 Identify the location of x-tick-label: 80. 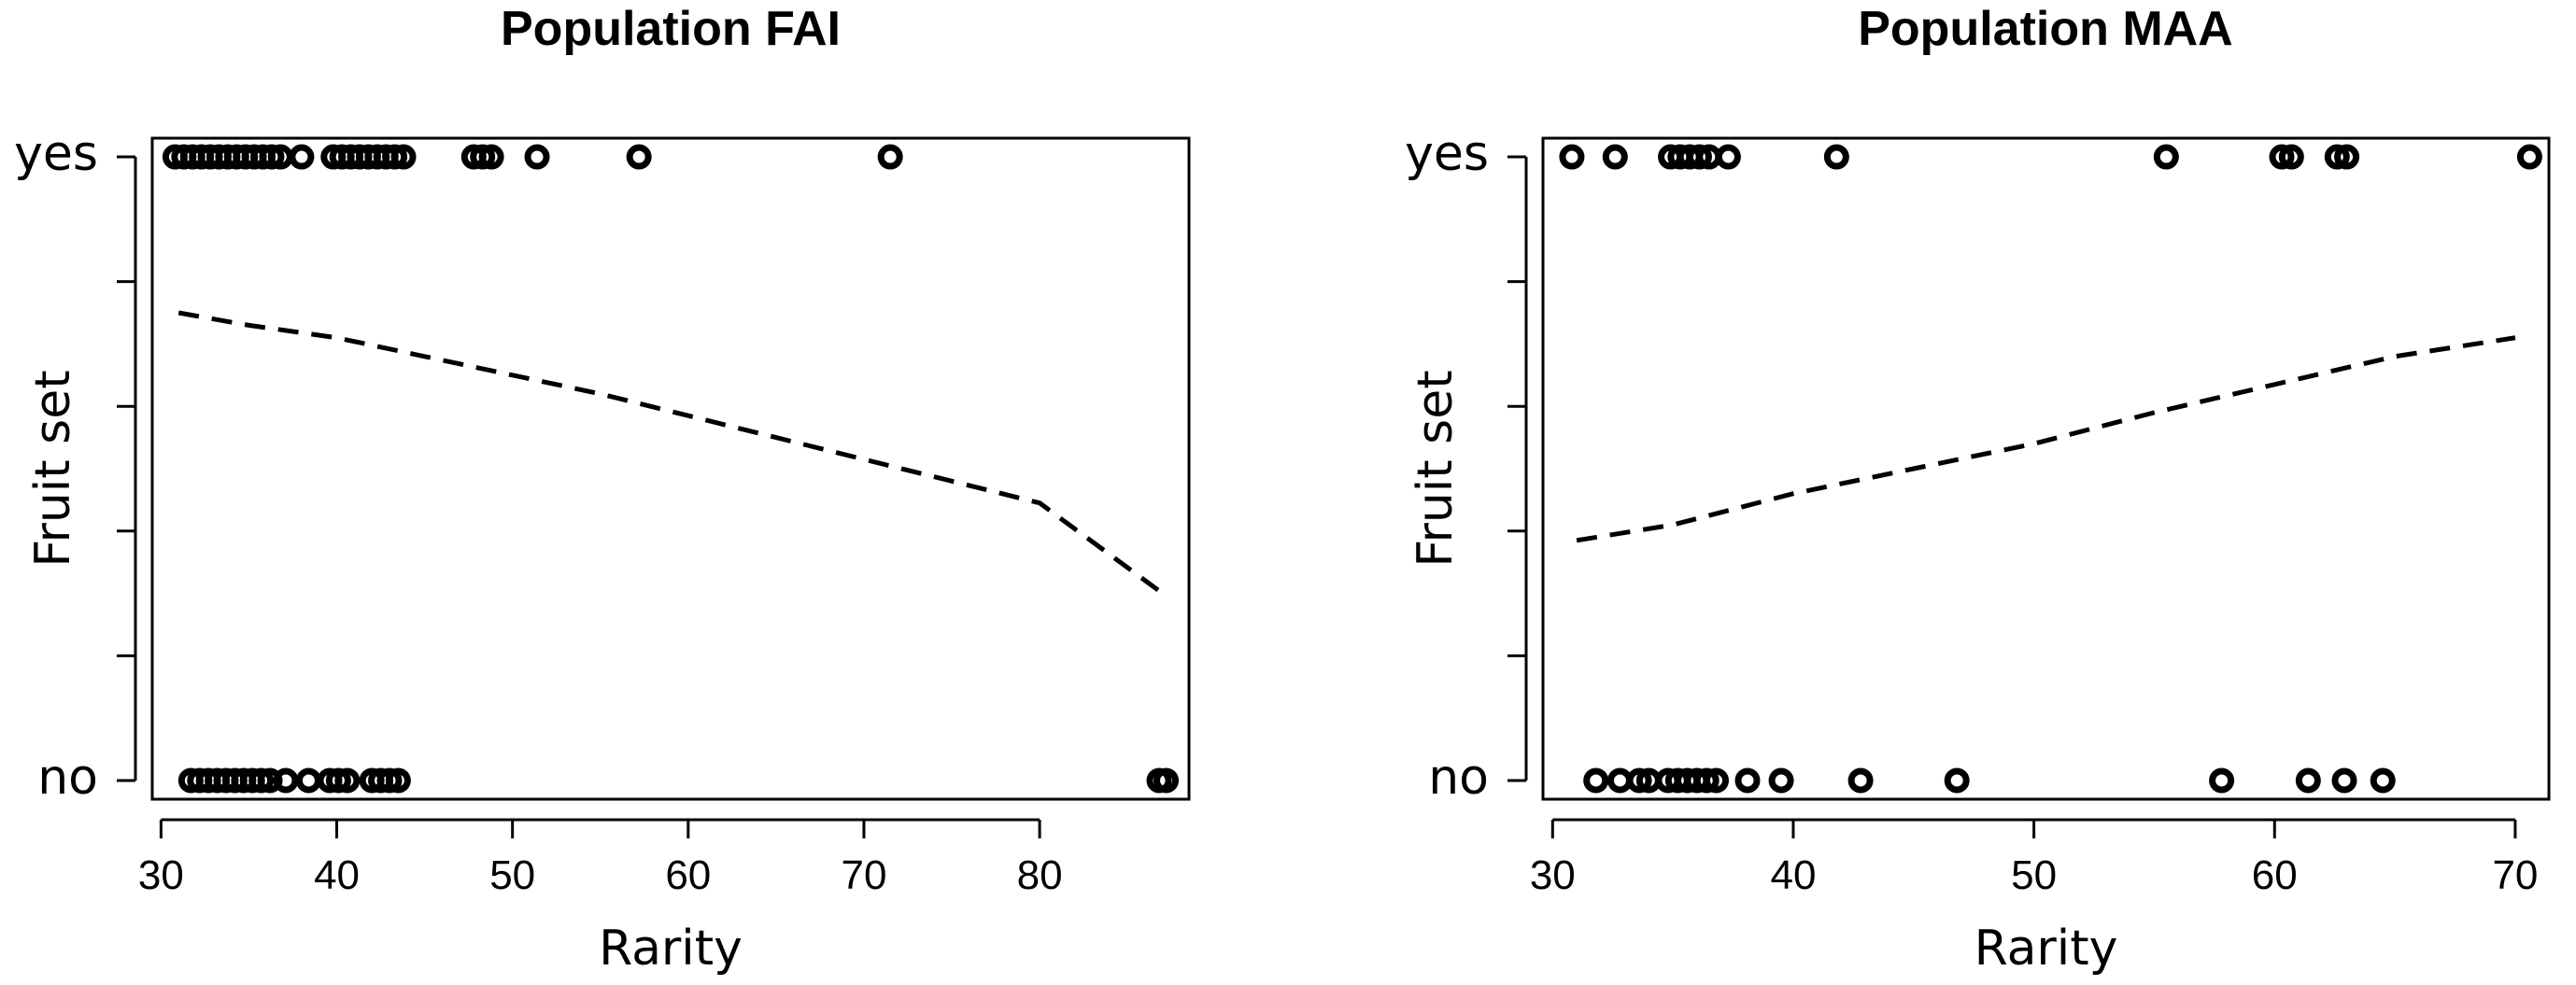
(1040, 875).